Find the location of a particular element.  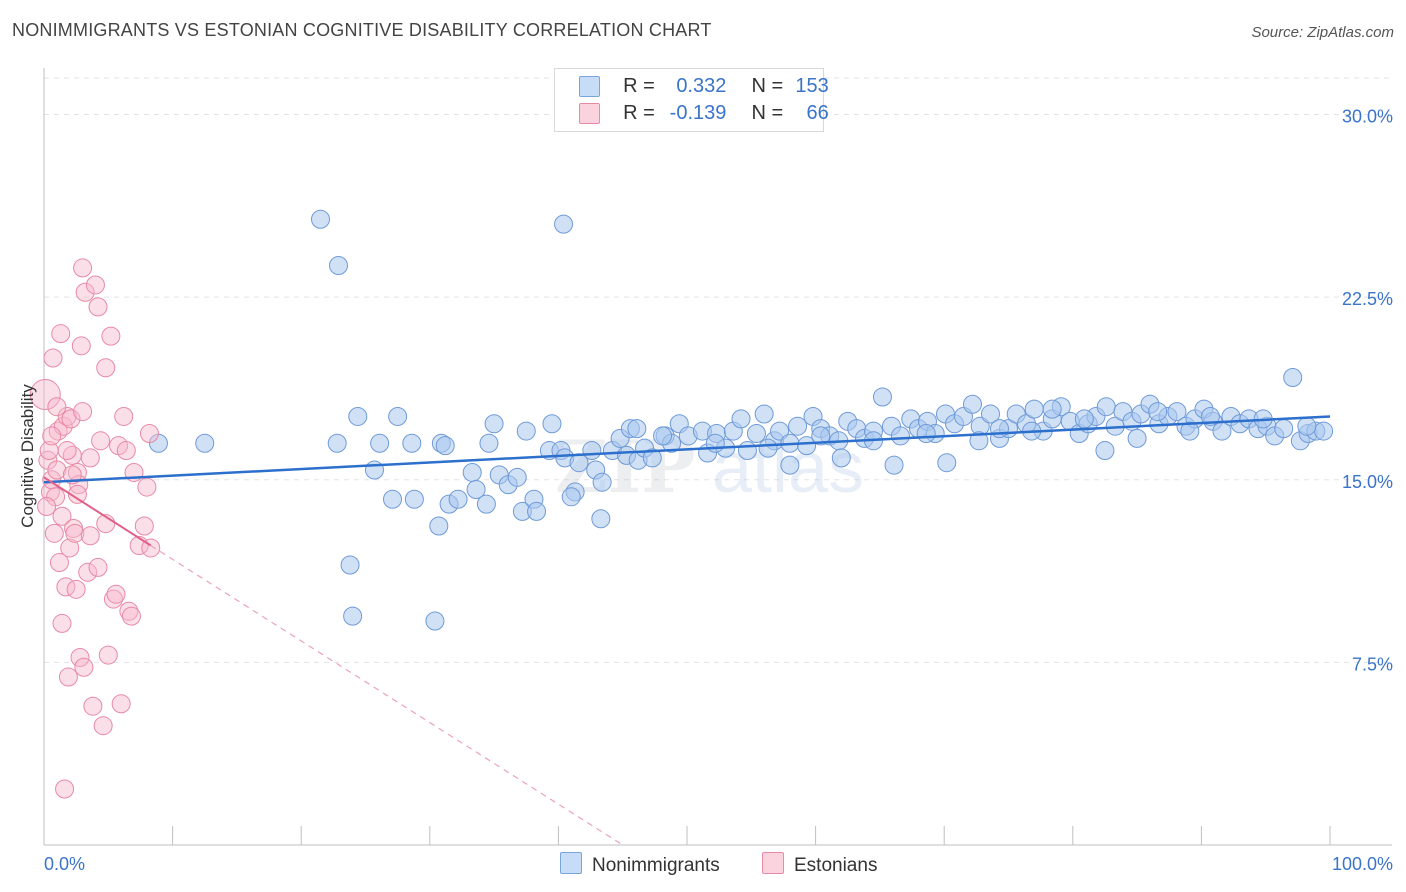

blue-swatch is located at coordinates (589, 87).